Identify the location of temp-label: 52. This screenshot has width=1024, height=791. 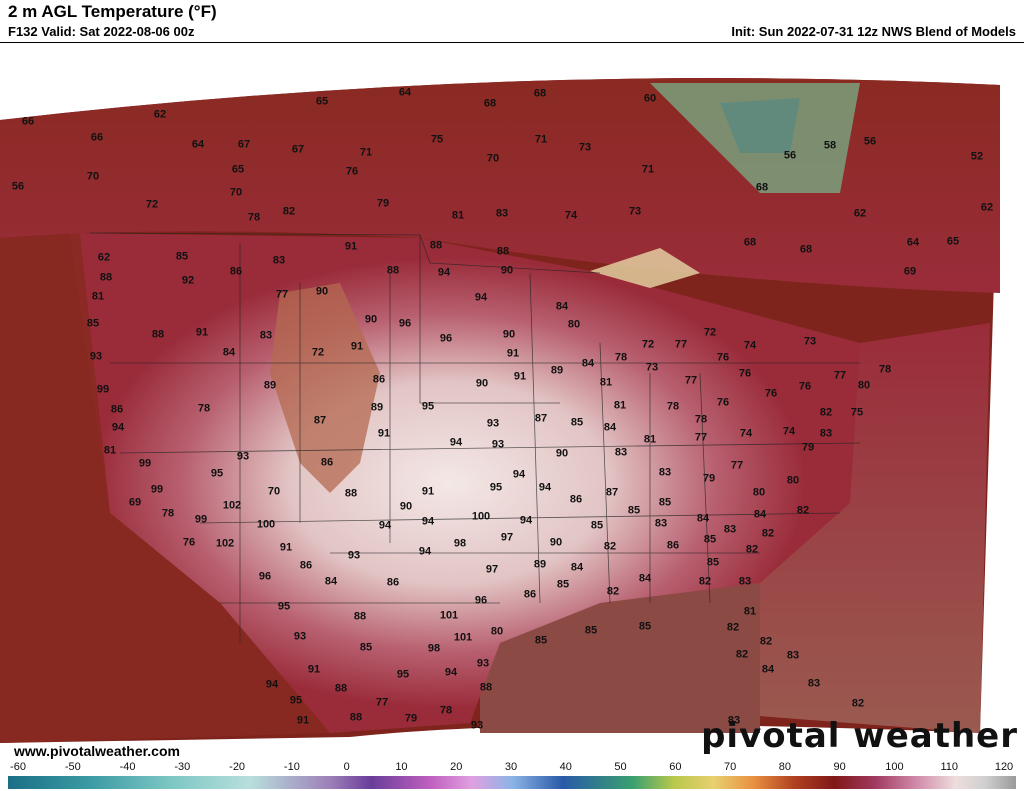
(977, 156).